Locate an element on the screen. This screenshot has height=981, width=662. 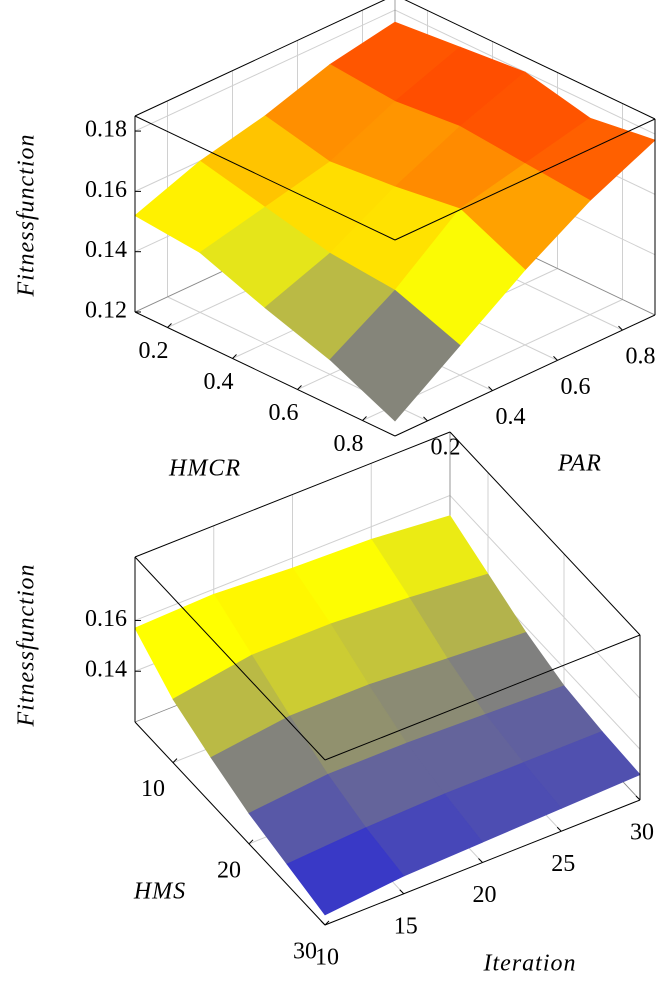
x-axis-label: HMCR is located at coordinates (204, 469).